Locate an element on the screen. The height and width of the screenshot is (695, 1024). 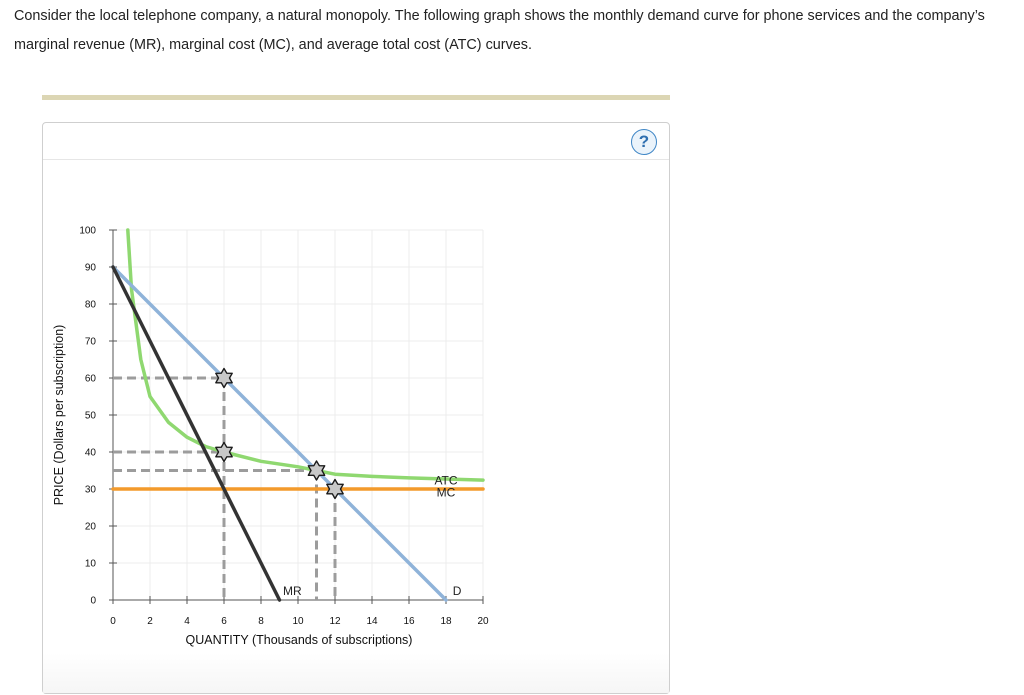
markers is located at coordinates (279, 433).